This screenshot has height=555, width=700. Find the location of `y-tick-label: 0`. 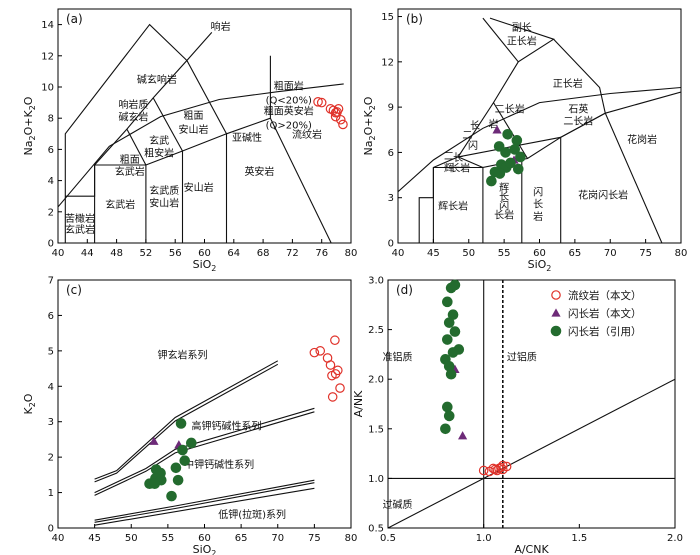

y-tick-label: 0 is located at coordinates (391, 244).